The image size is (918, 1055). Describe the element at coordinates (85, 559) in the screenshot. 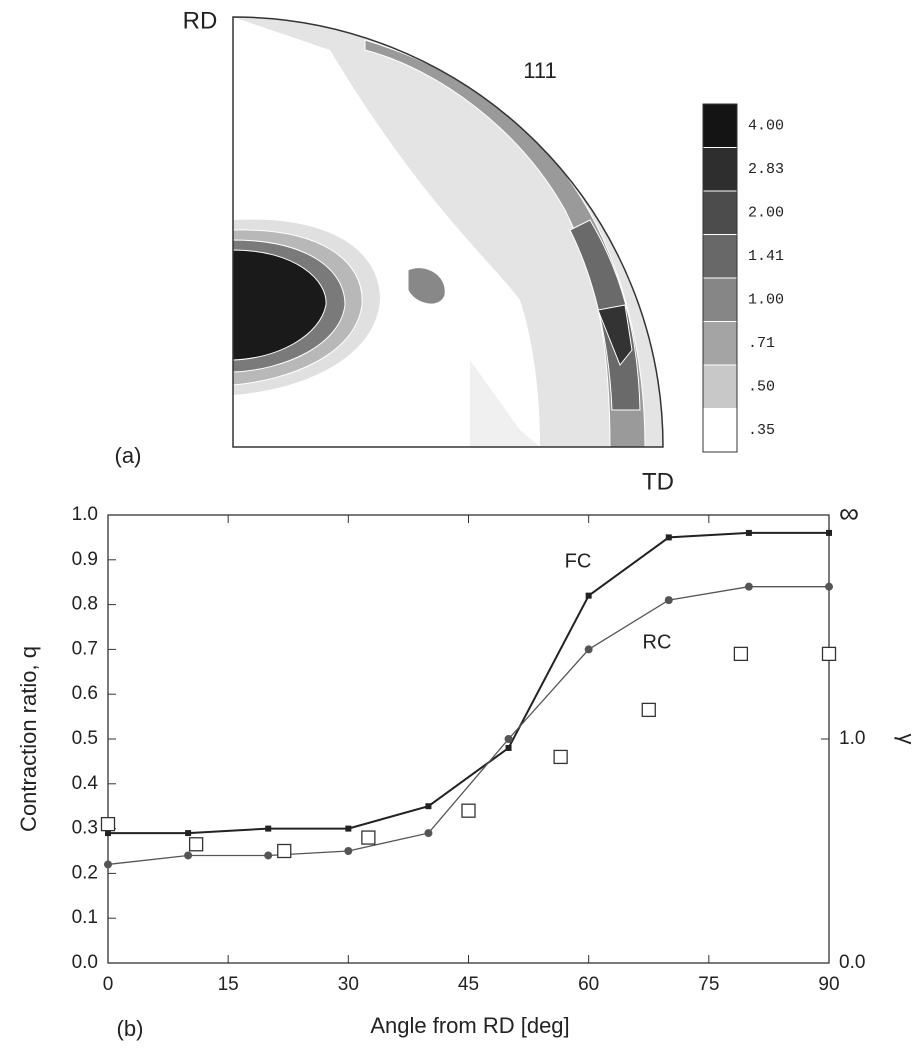

I see `y-tick-label: 0.9` at that location.